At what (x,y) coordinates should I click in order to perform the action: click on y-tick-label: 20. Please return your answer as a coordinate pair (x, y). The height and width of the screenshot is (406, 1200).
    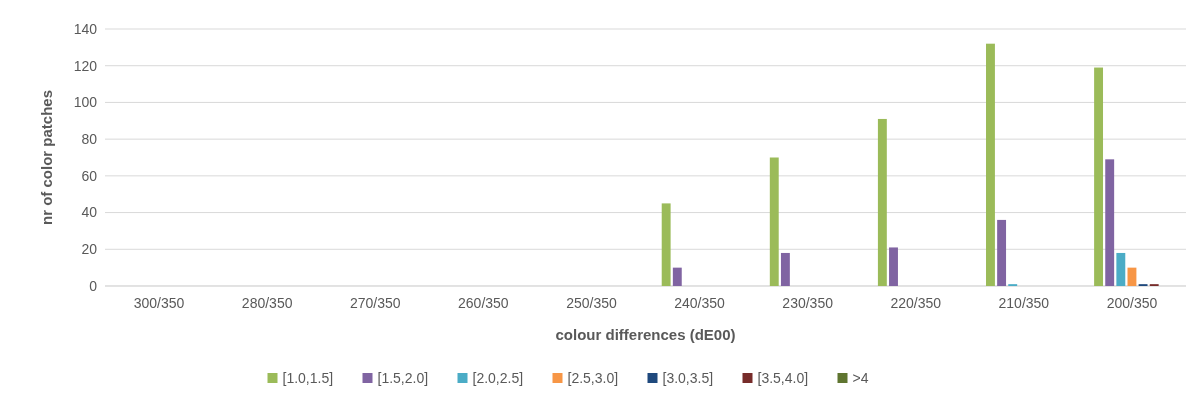
    Looking at the image, I should click on (89, 249).